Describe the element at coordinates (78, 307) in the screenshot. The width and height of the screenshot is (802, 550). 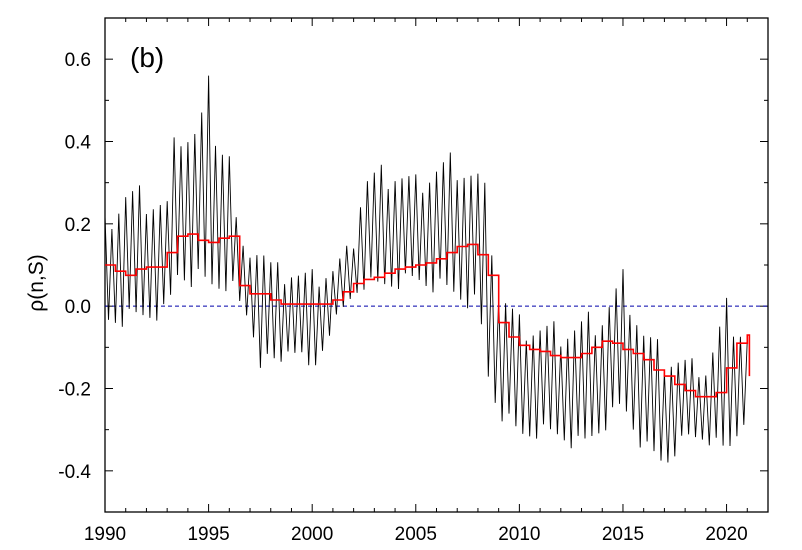
I see `y-tick-label: 0.0` at that location.